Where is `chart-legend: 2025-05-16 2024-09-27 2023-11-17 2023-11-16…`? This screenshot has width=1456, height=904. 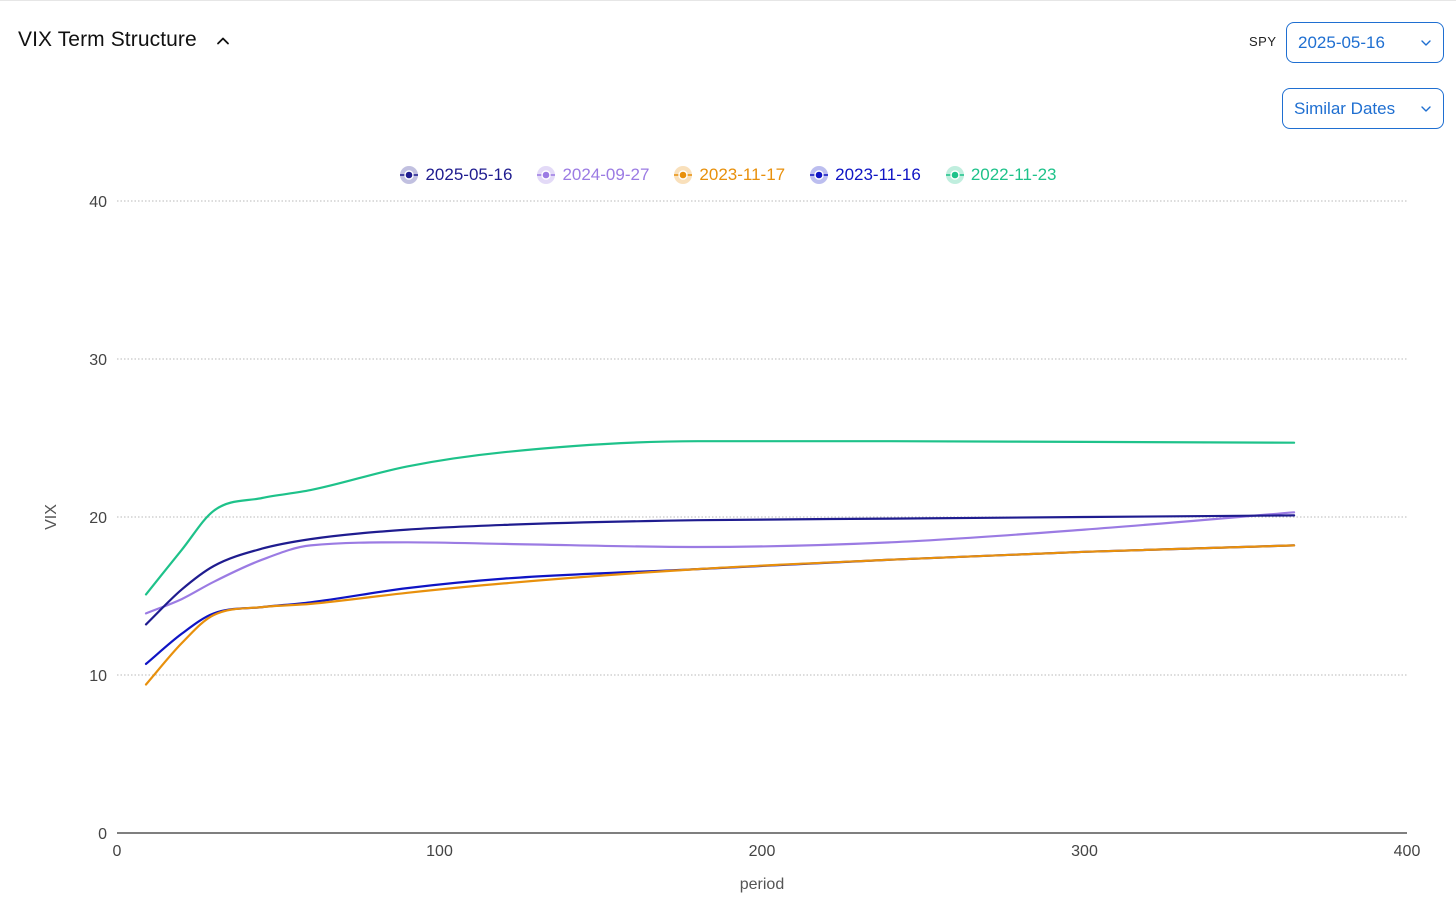
chart-legend: 2025-05-16 2024-09-27 2023-11-17 2023-11-16… is located at coordinates (728, 175).